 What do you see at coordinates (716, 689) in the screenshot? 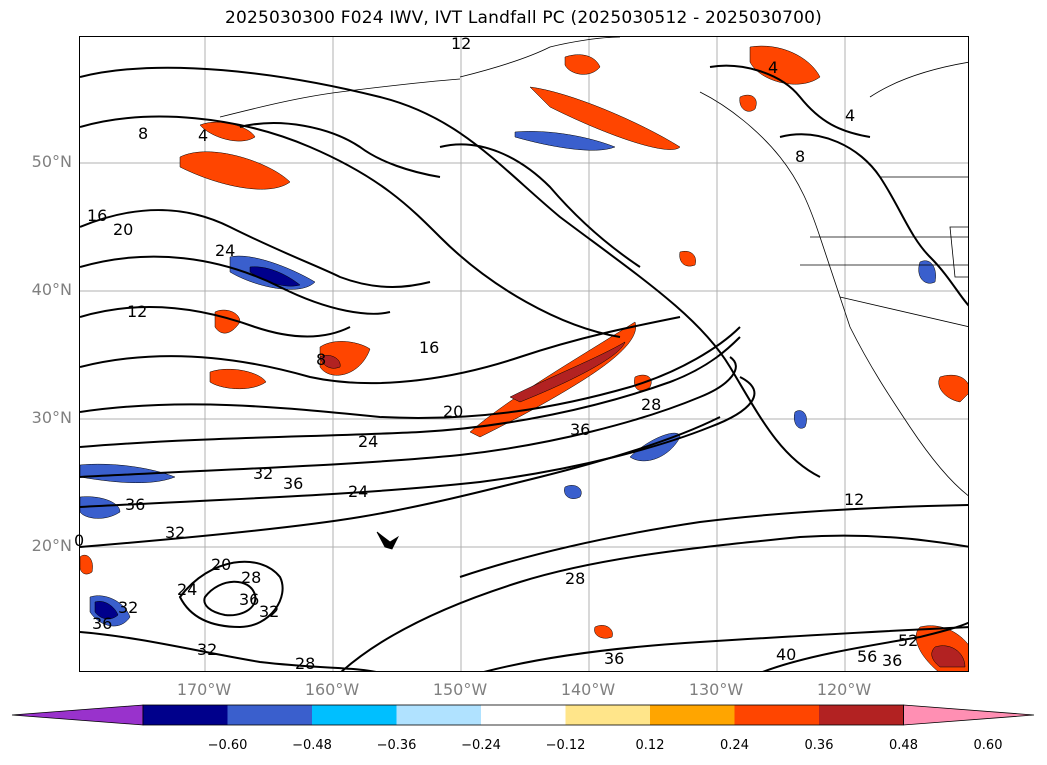
I see `lon-label-130w: 130°W` at bounding box center [716, 689].